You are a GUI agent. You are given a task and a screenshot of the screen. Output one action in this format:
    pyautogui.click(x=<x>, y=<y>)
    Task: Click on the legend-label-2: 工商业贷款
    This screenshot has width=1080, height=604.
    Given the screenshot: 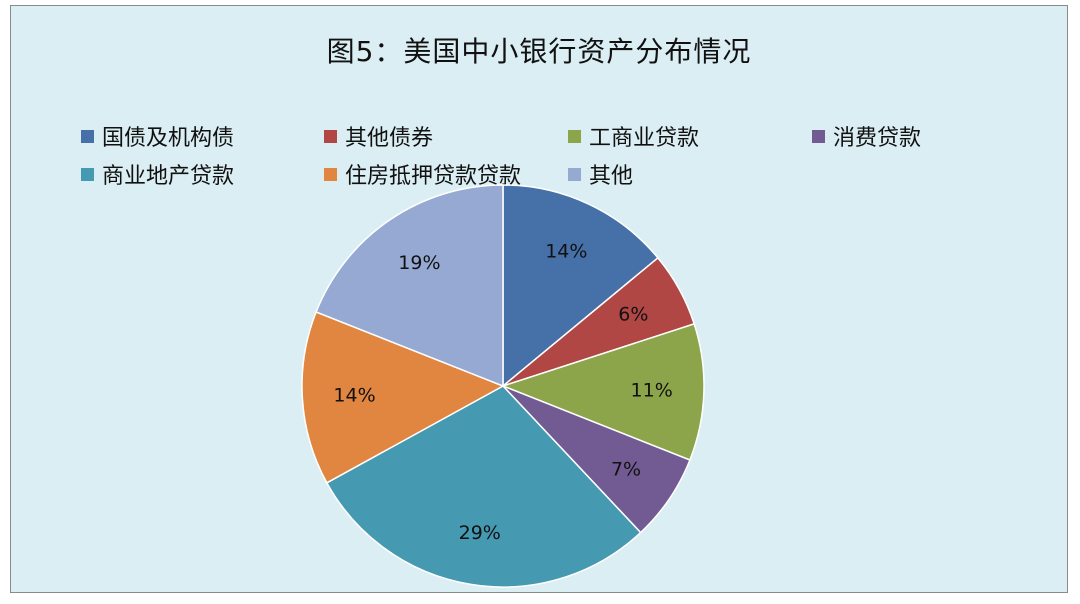 What is the action you would take?
    pyautogui.click(x=644, y=138)
    